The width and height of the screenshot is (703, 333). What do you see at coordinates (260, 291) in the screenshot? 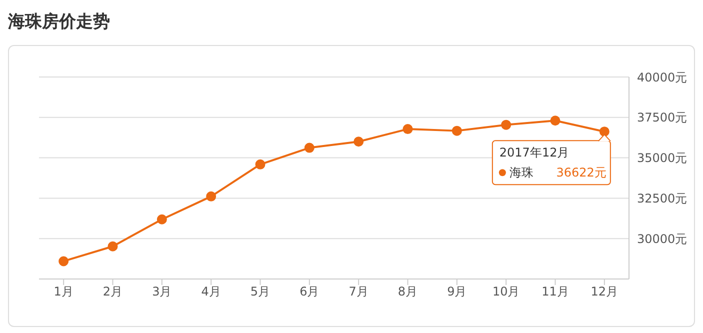
I see `x-tick-label: 5月` at bounding box center [260, 291].